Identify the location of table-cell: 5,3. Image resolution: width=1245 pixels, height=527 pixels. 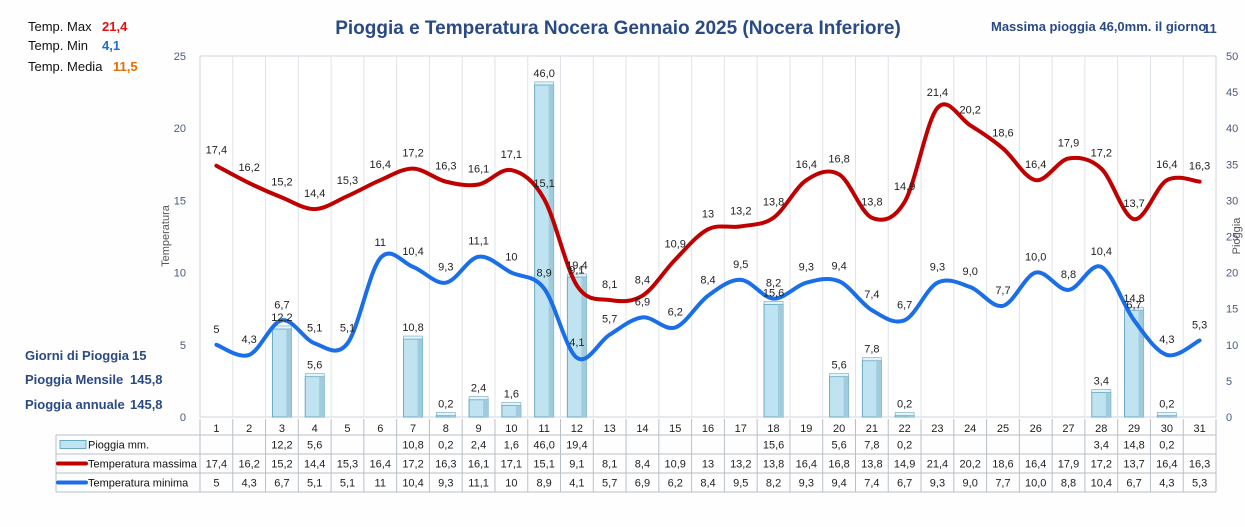
(1199, 484).